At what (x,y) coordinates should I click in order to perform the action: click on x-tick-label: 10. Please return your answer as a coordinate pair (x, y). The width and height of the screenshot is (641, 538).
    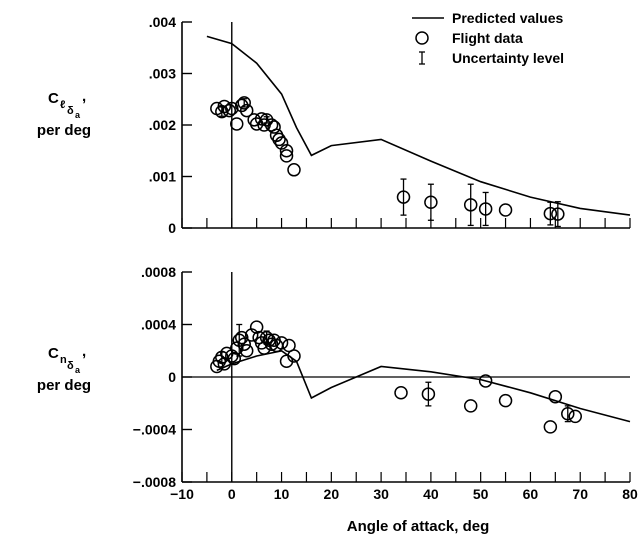
    Looking at the image, I should click on (282, 494).